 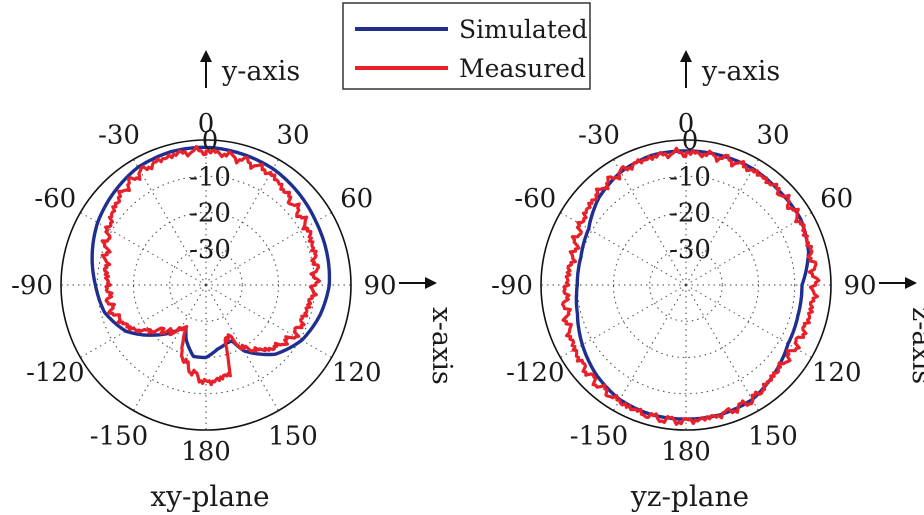 I want to click on legend: Simulated Measured, so click(x=466, y=46).